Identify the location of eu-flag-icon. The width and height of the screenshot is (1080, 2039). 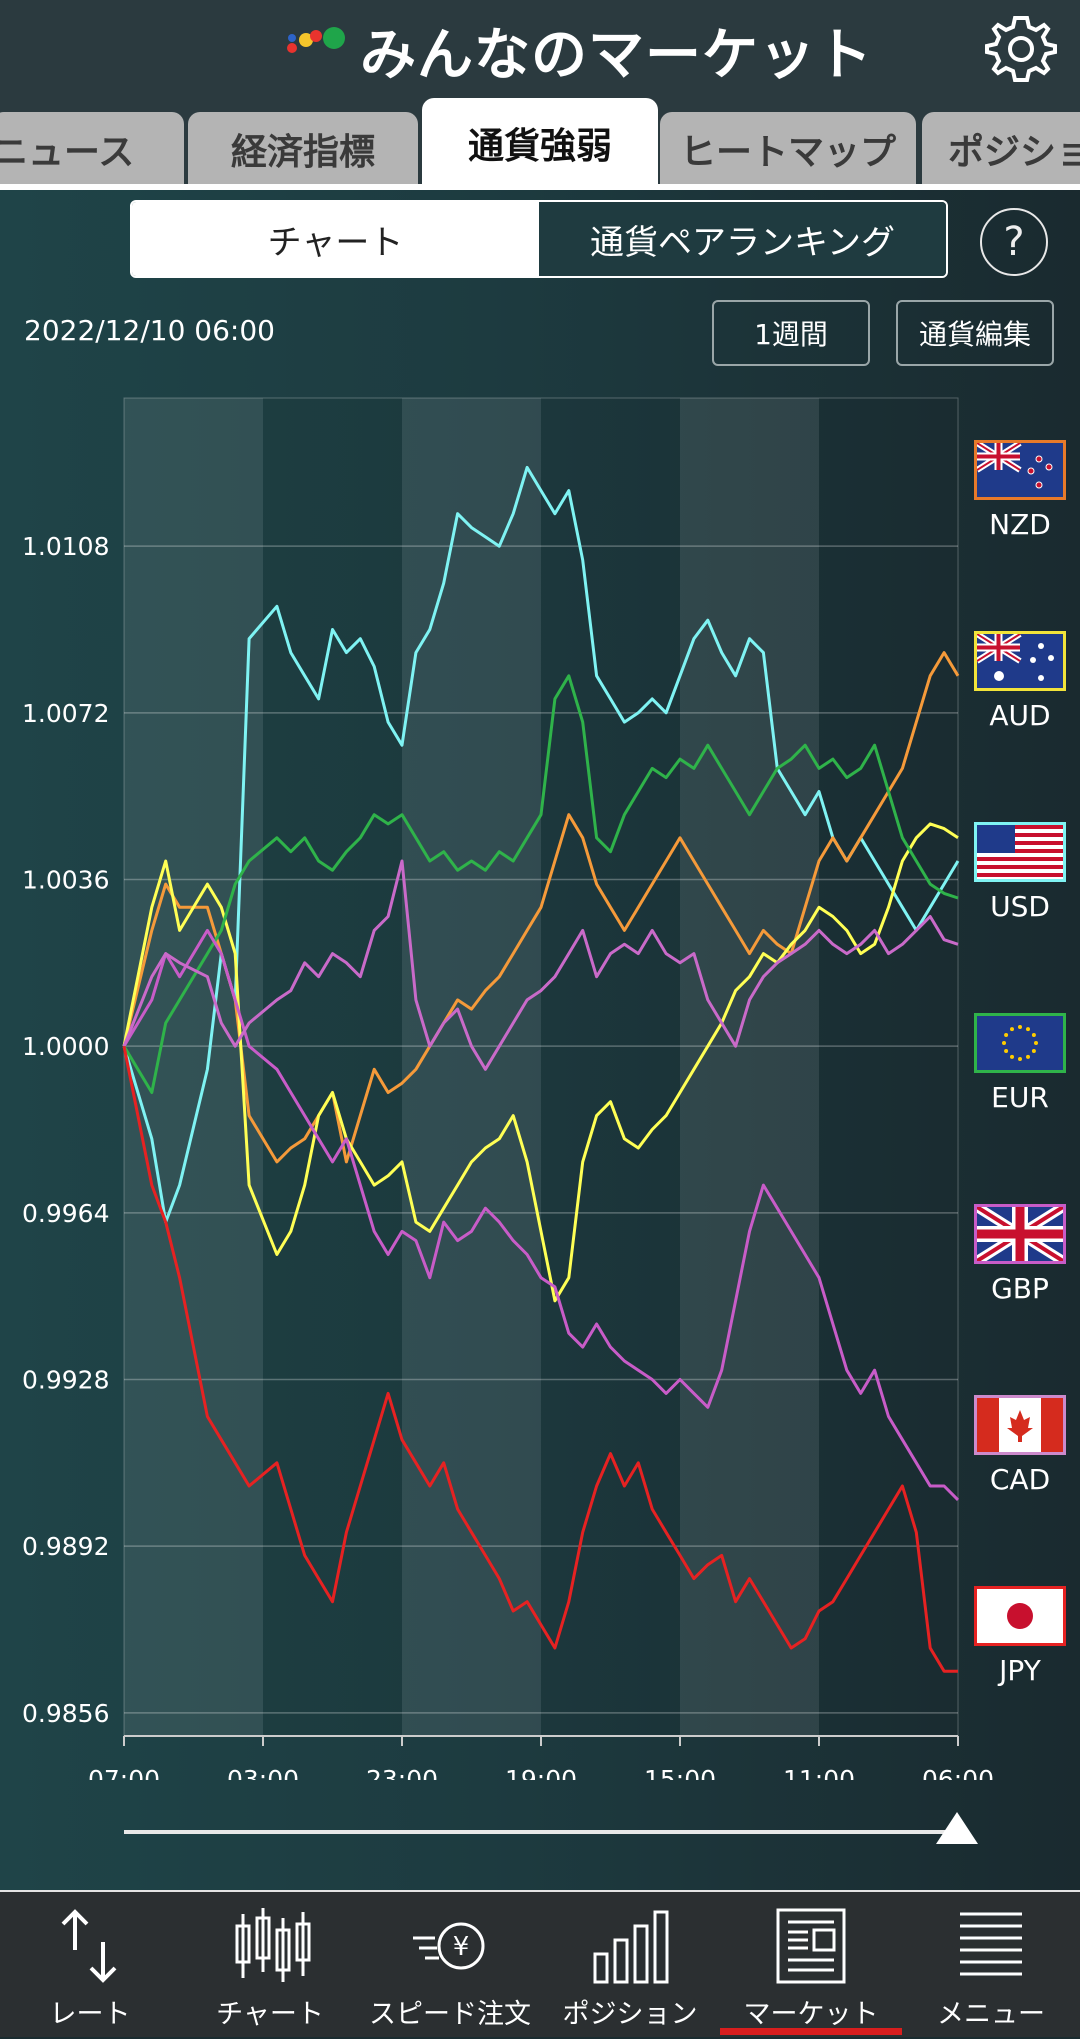
(1020, 1043).